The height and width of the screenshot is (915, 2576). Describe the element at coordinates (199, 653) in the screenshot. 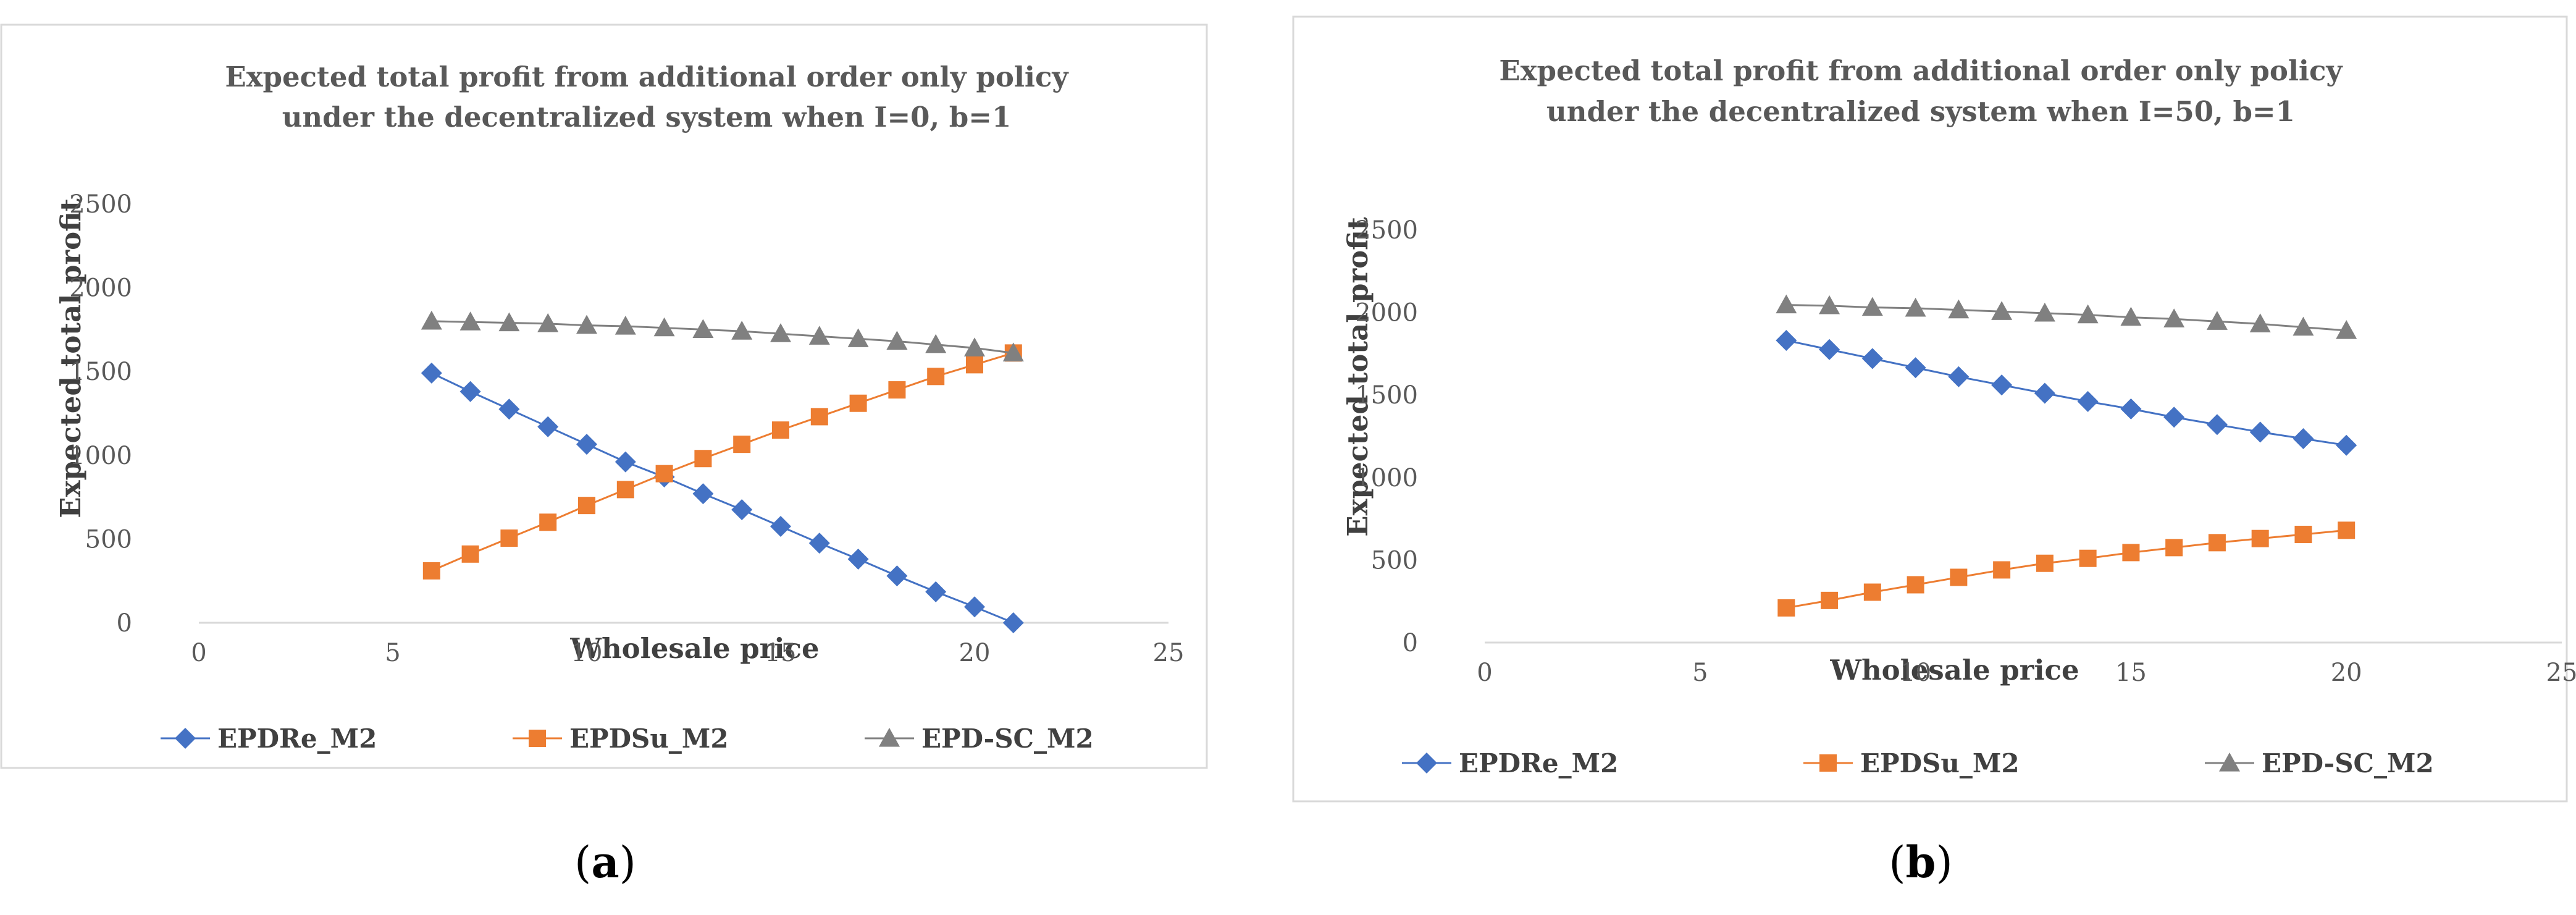

I see `x-tick-label: 0` at that location.